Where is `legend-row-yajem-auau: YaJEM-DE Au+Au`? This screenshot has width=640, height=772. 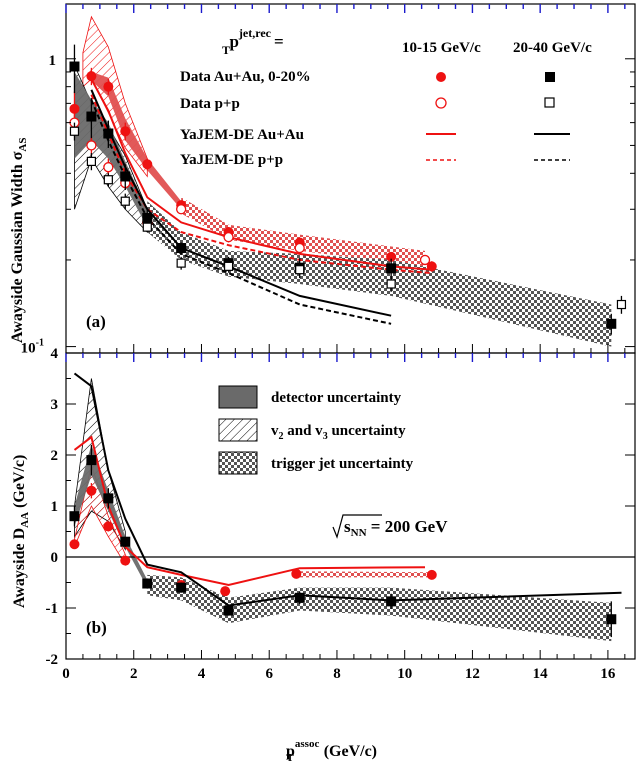
legend-row-yajem-auau: YaJEM-DE Au+Au is located at coordinates (242, 135).